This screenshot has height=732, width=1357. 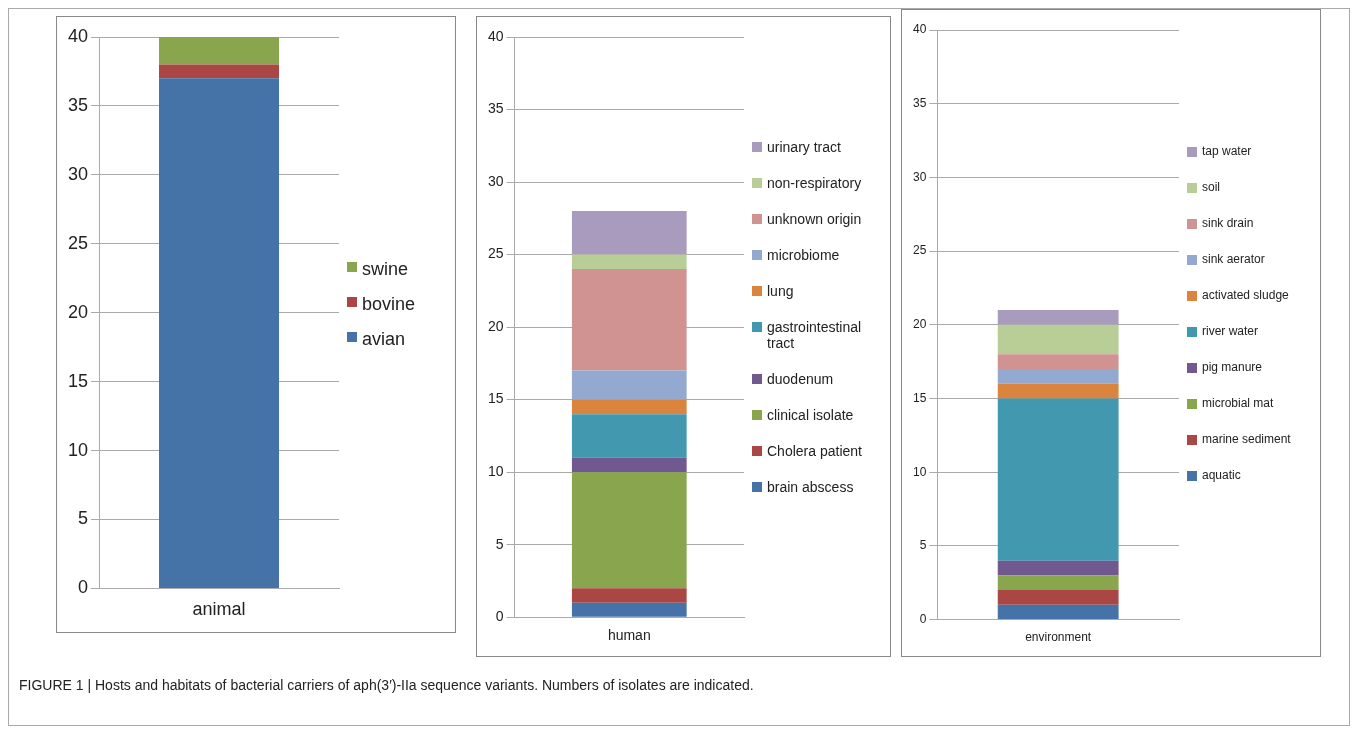 I want to click on legend-label: avian, so click(x=384, y=339).